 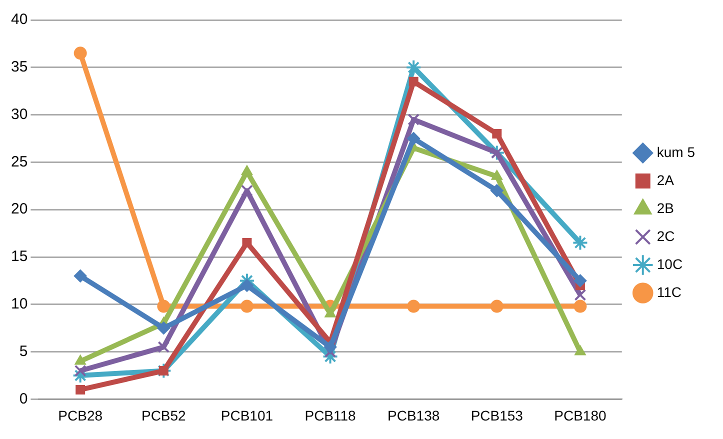 What do you see at coordinates (19, 209) in the screenshot?
I see `y-tick-label: 20` at bounding box center [19, 209].